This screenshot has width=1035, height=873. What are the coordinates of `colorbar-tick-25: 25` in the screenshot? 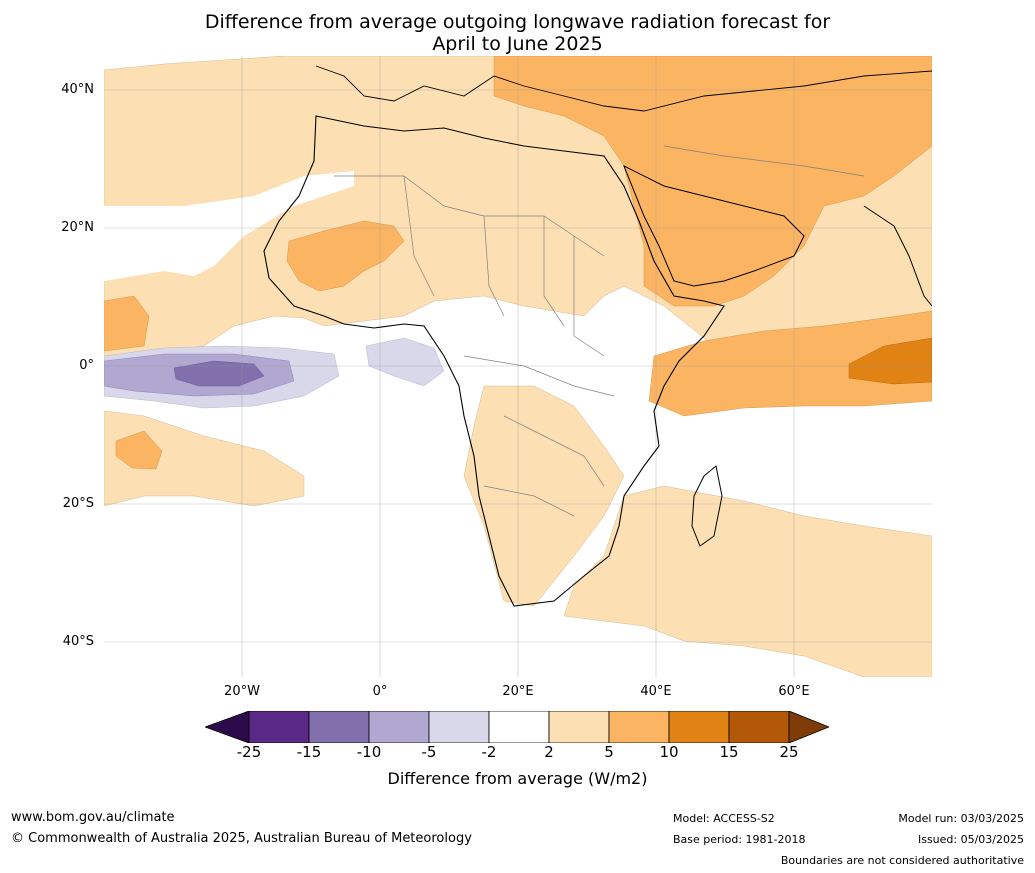 It's located at (789, 752).